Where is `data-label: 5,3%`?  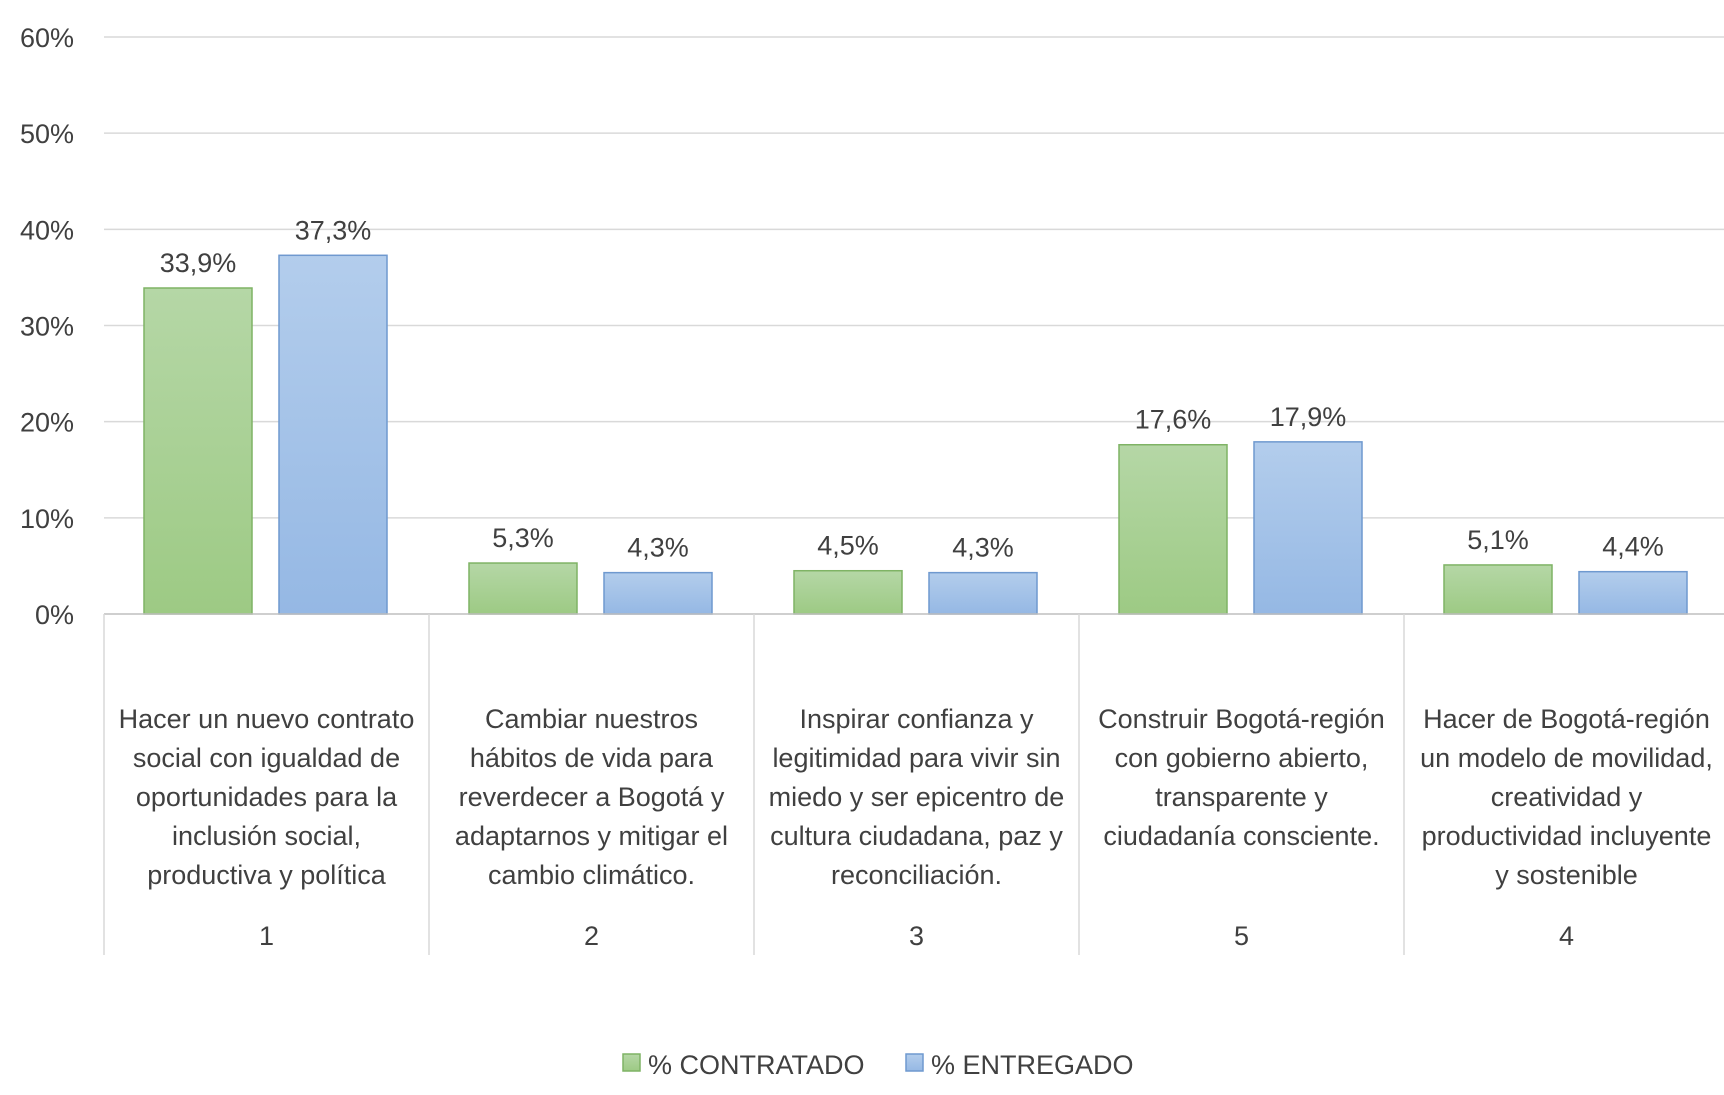
data-label: 5,3% is located at coordinates (523, 538).